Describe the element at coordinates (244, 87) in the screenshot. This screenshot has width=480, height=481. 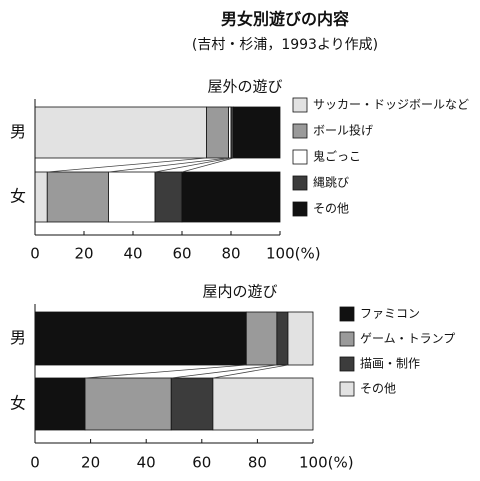
I see `chart-title: 屋外の遊び` at that location.